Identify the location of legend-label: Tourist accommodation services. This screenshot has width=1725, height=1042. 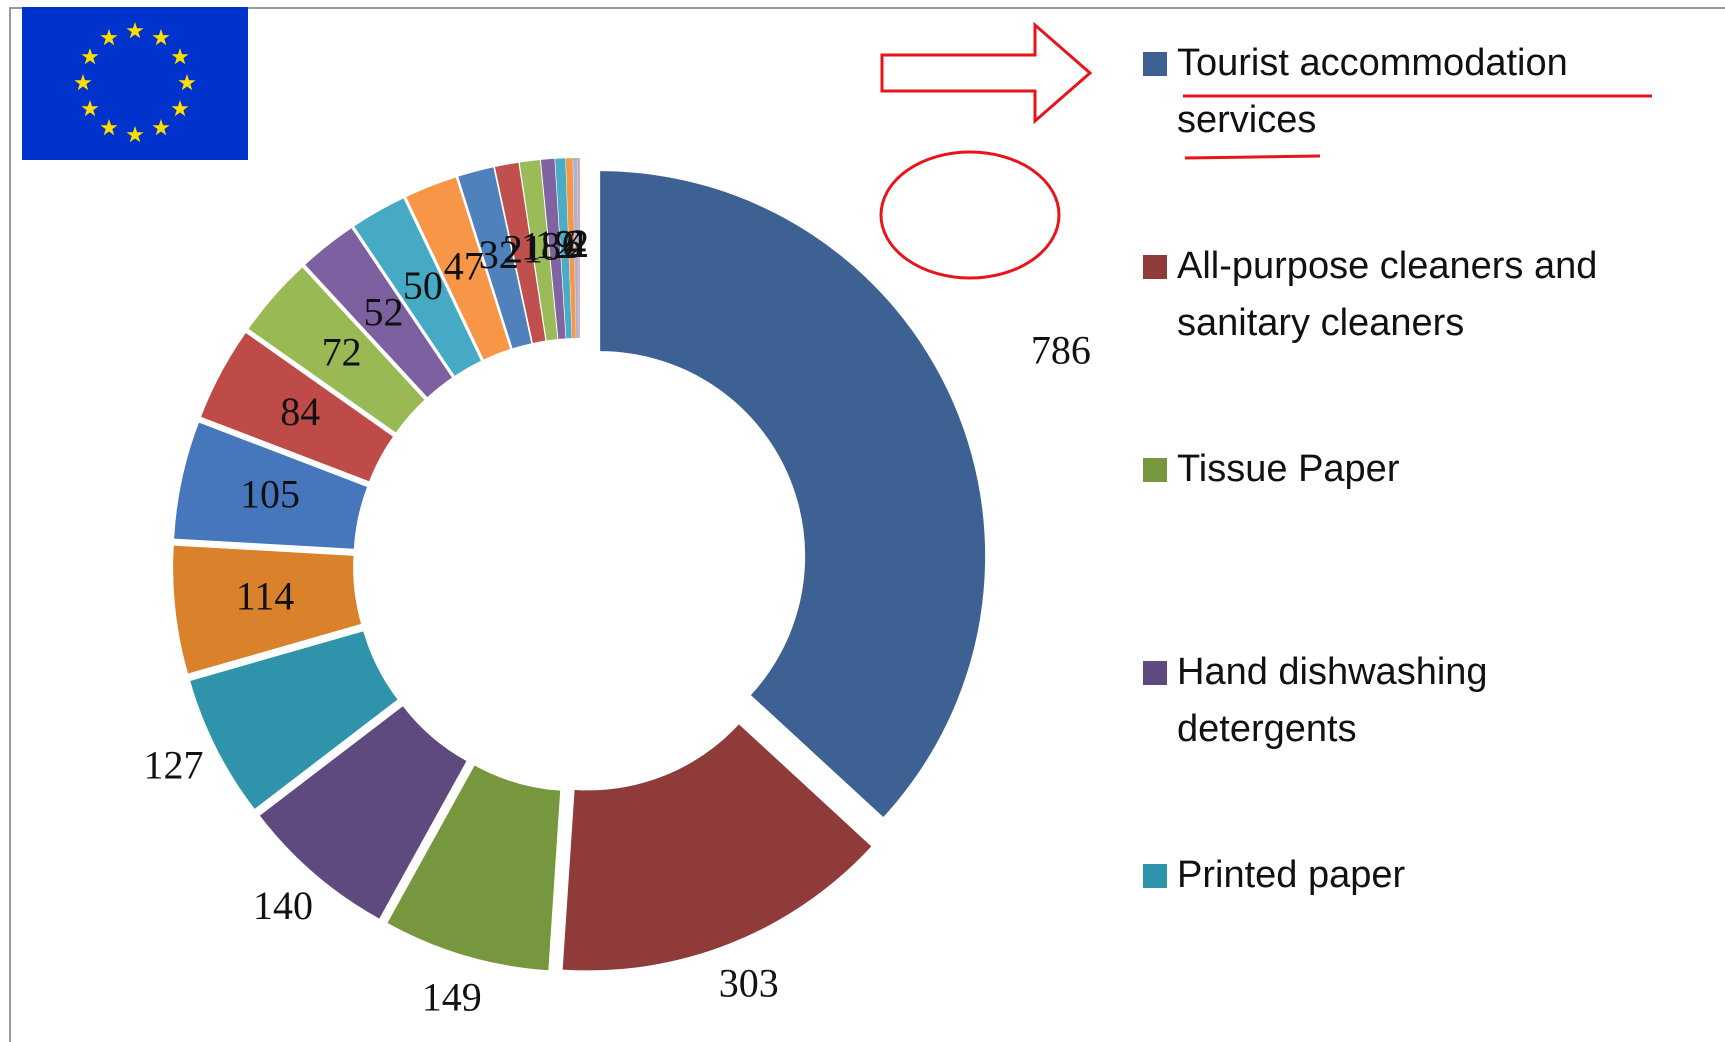
(1372, 91).